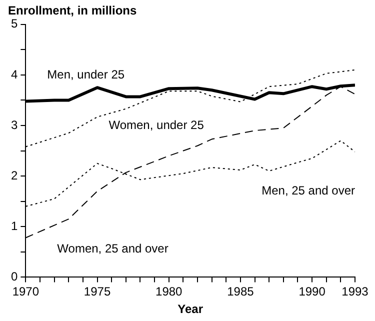 Image resolution: width=375 pixels, height=321 pixels. I want to click on y-tick-label: 1, so click(14, 225).